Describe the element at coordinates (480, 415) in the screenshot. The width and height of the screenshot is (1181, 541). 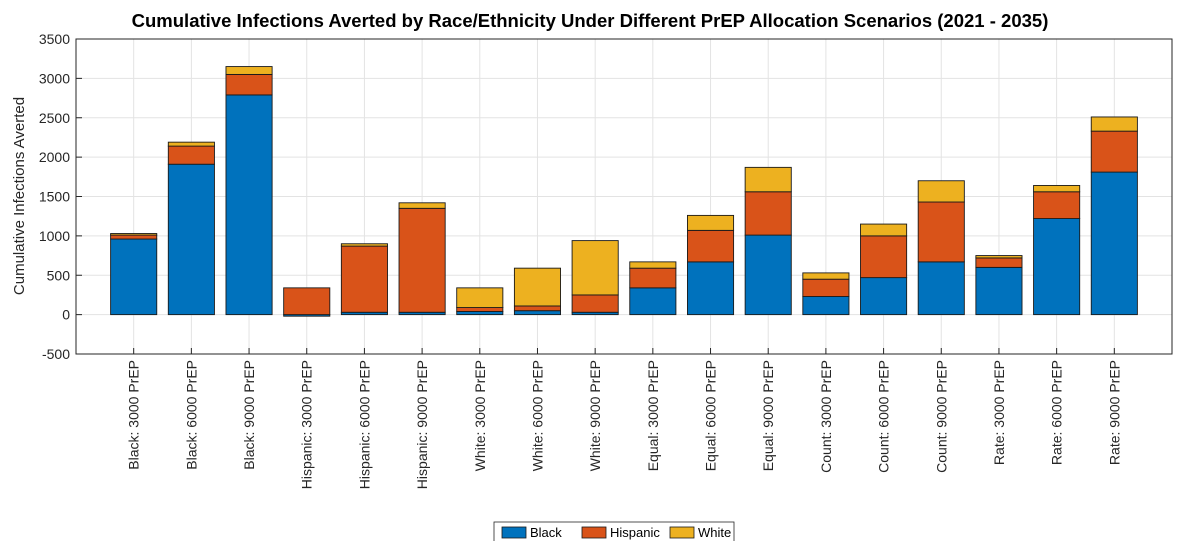
I see `x-tick-label: White: 3000 PrEP` at that location.